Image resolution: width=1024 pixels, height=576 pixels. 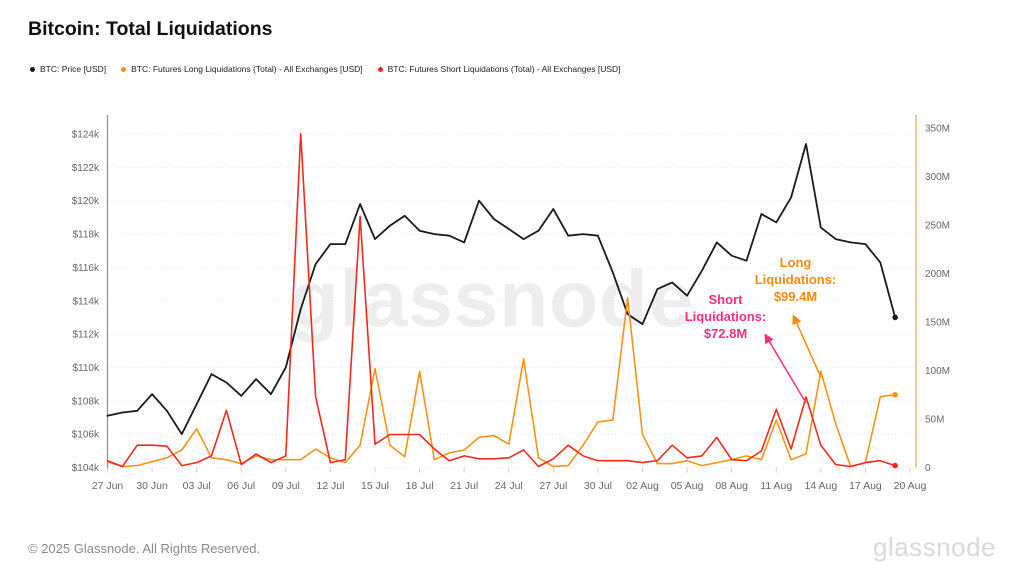 I want to click on x-axis-label: 09 Jul, so click(x=286, y=486).